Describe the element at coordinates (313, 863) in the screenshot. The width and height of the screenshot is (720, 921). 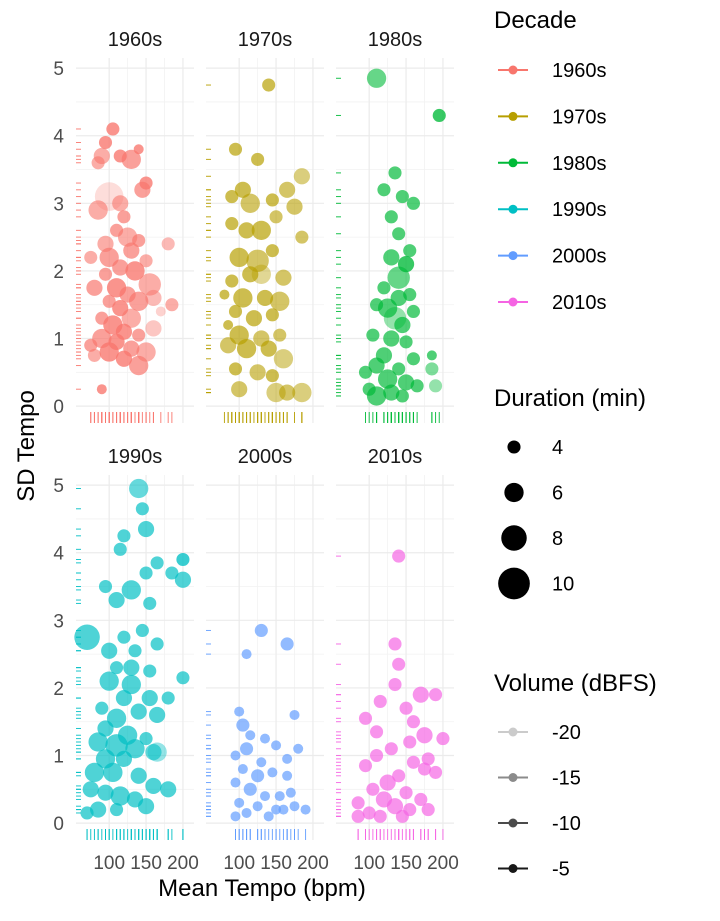
I see `x-tick-label: 200` at that location.